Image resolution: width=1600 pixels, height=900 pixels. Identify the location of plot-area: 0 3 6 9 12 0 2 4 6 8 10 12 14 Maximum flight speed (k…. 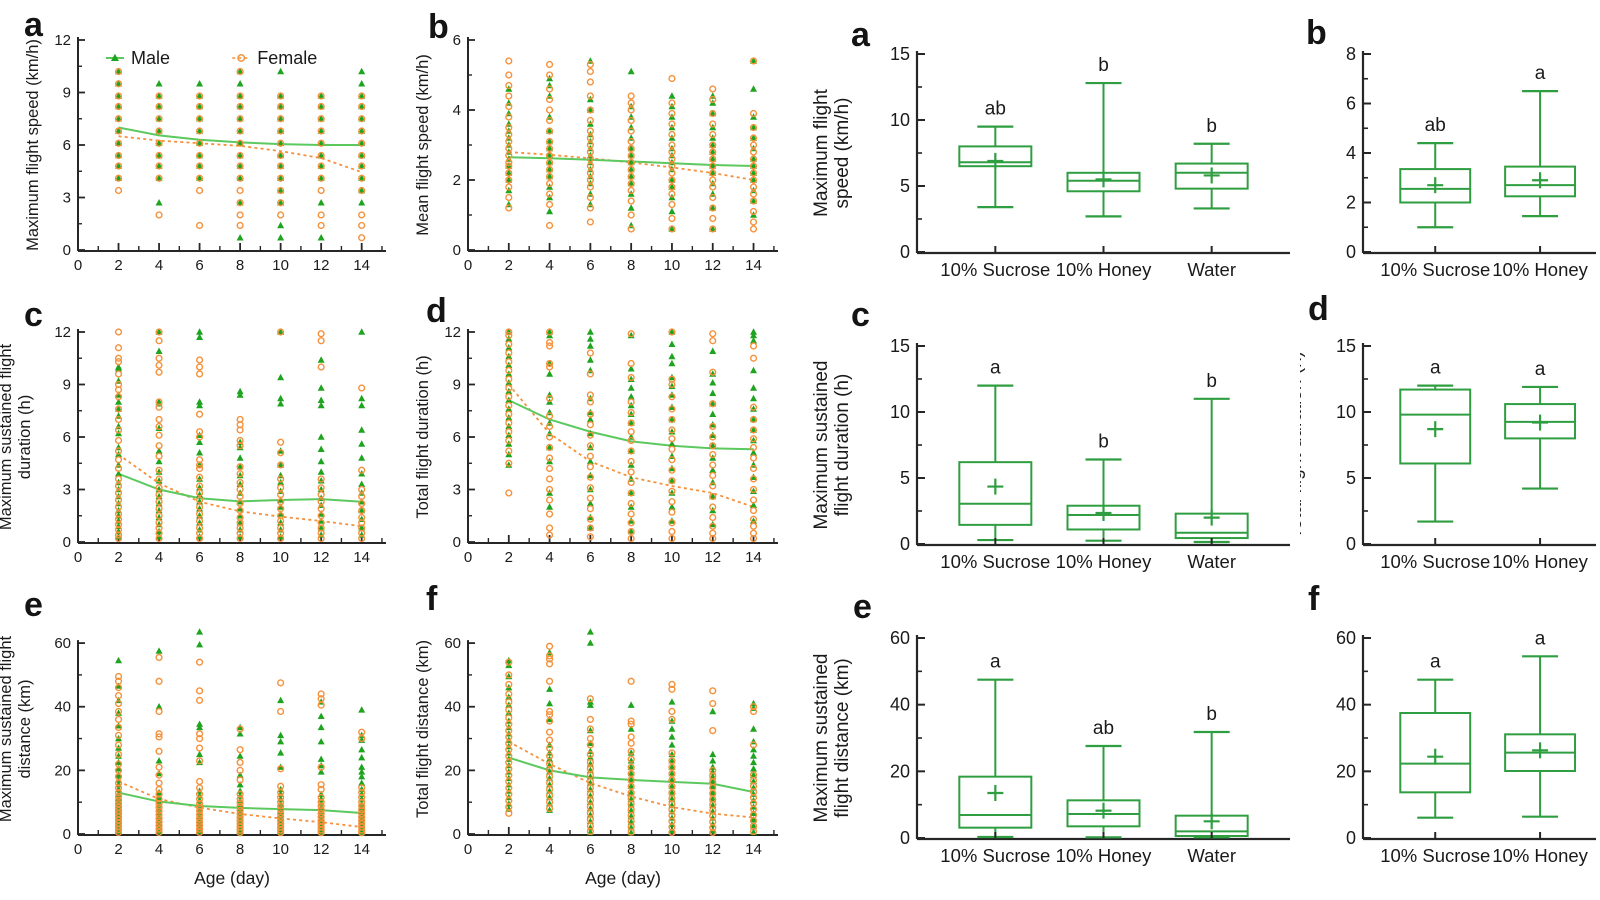
(205, 153).